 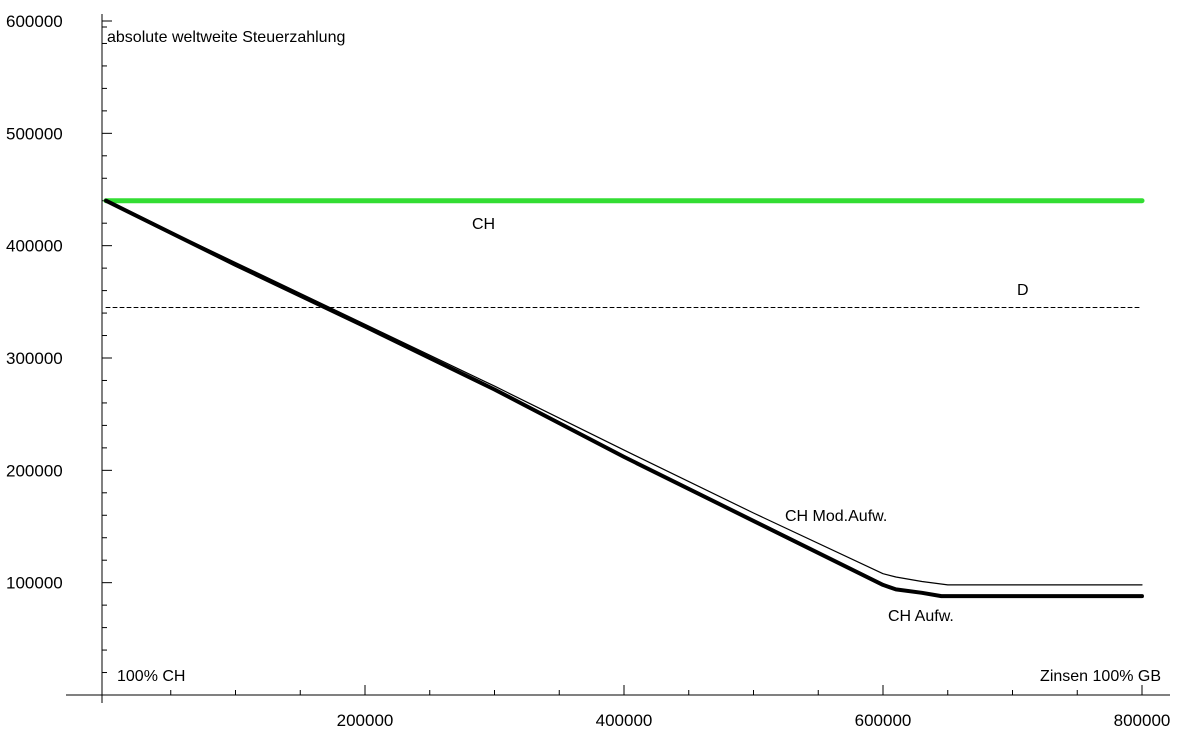 What do you see at coordinates (624, 720) in the screenshot?
I see `x-tick-label: 400000` at bounding box center [624, 720].